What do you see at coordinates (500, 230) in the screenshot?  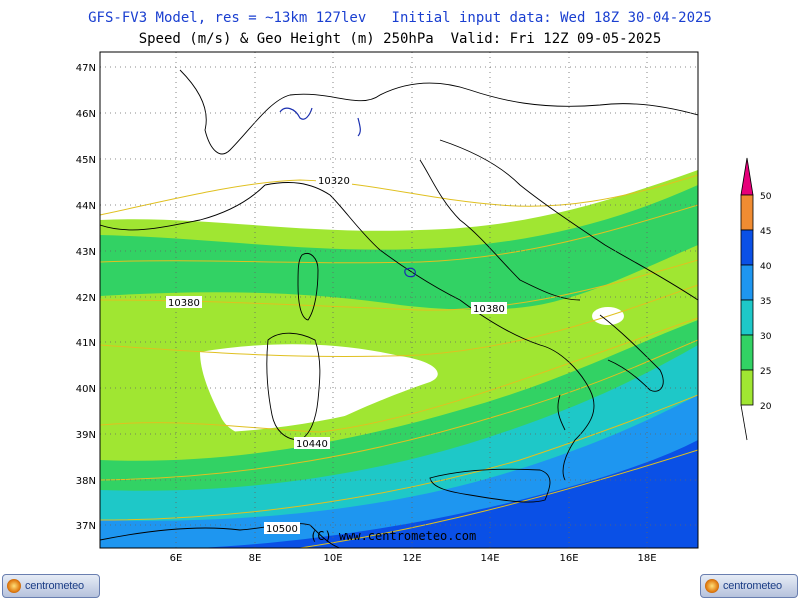 I see `italy-east-coast` at bounding box center [500, 230].